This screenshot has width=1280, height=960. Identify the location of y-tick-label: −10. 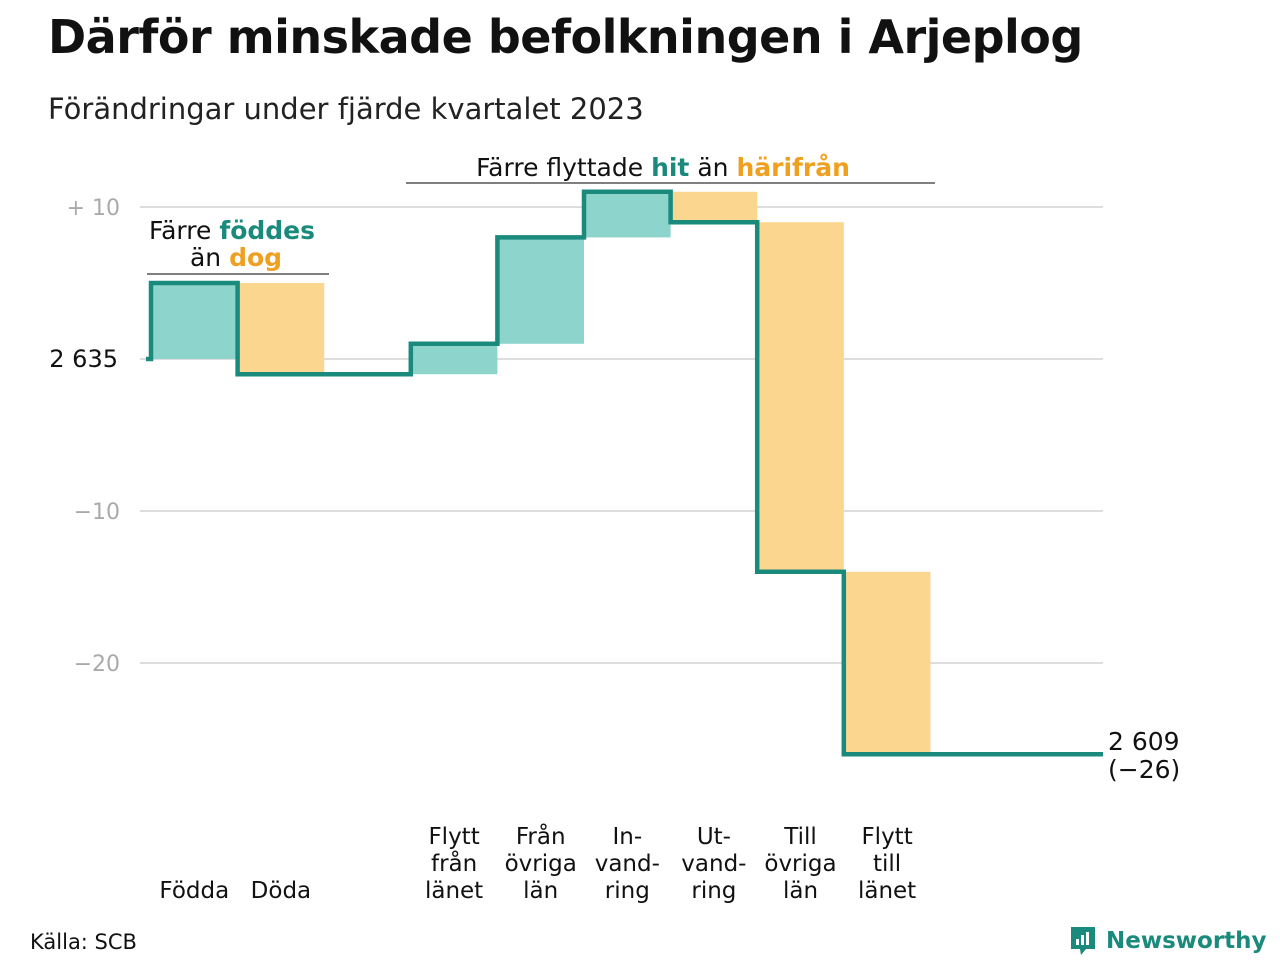
(97, 512).